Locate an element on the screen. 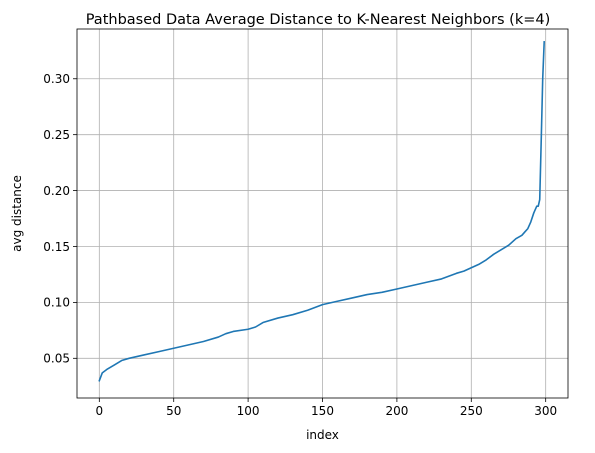 The width and height of the screenshot is (595, 453). x-tick-label: 150 is located at coordinates (322, 411).